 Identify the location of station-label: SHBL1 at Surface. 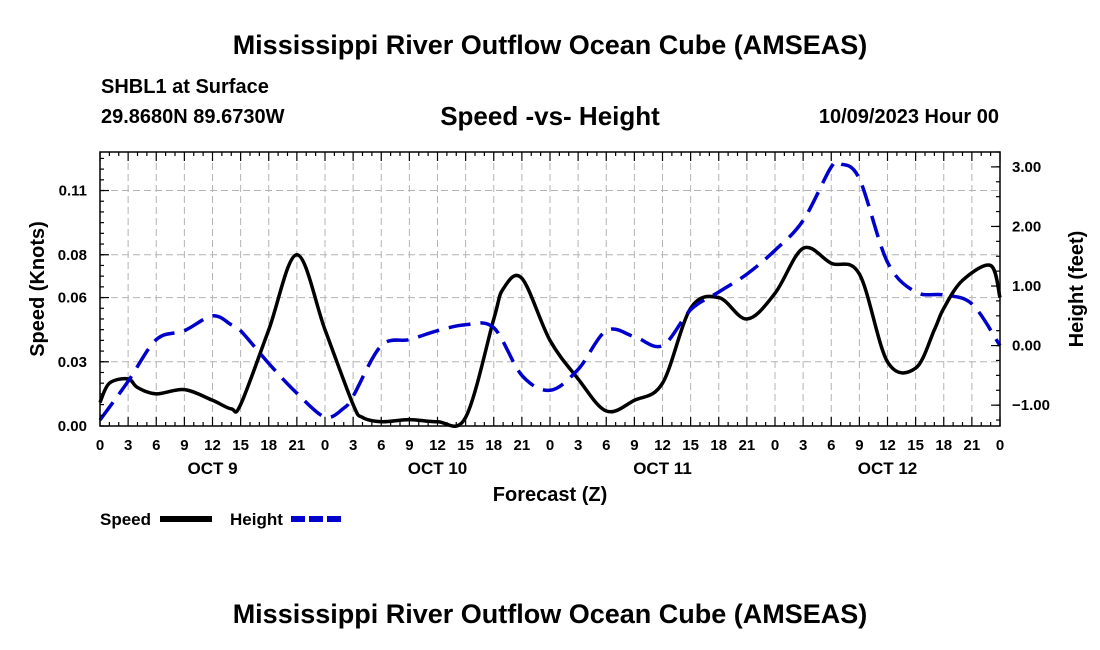
(185, 87).